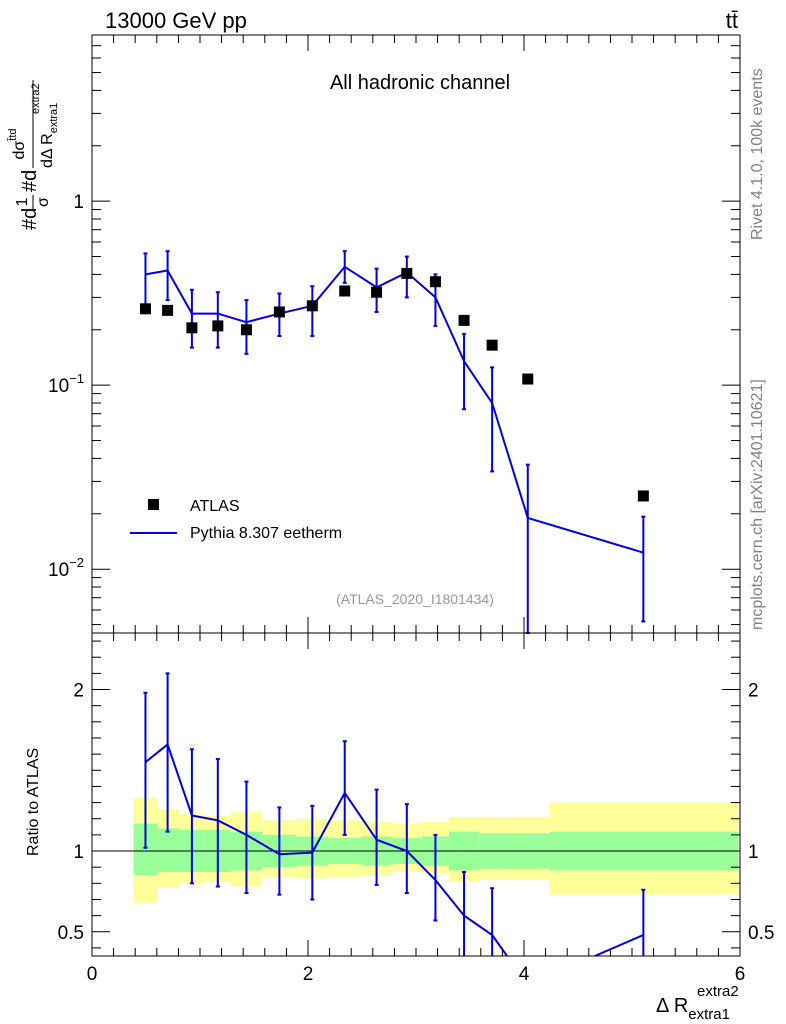 Image resolution: width=786 pixels, height=1024 pixels. I want to click on ratio-x-axis-label: Δ Rextra1, so click(693, 1009).